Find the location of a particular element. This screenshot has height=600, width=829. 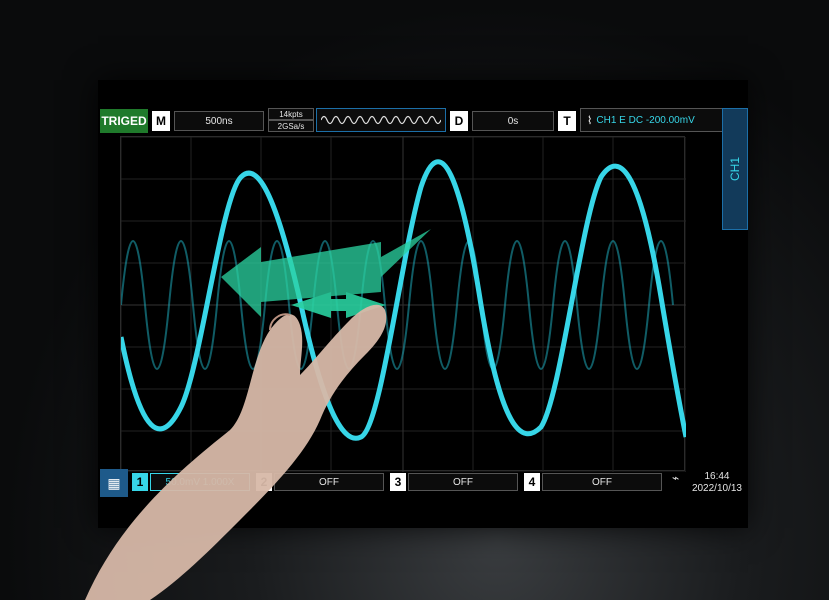

waveform-overview is located at coordinates (381, 120).